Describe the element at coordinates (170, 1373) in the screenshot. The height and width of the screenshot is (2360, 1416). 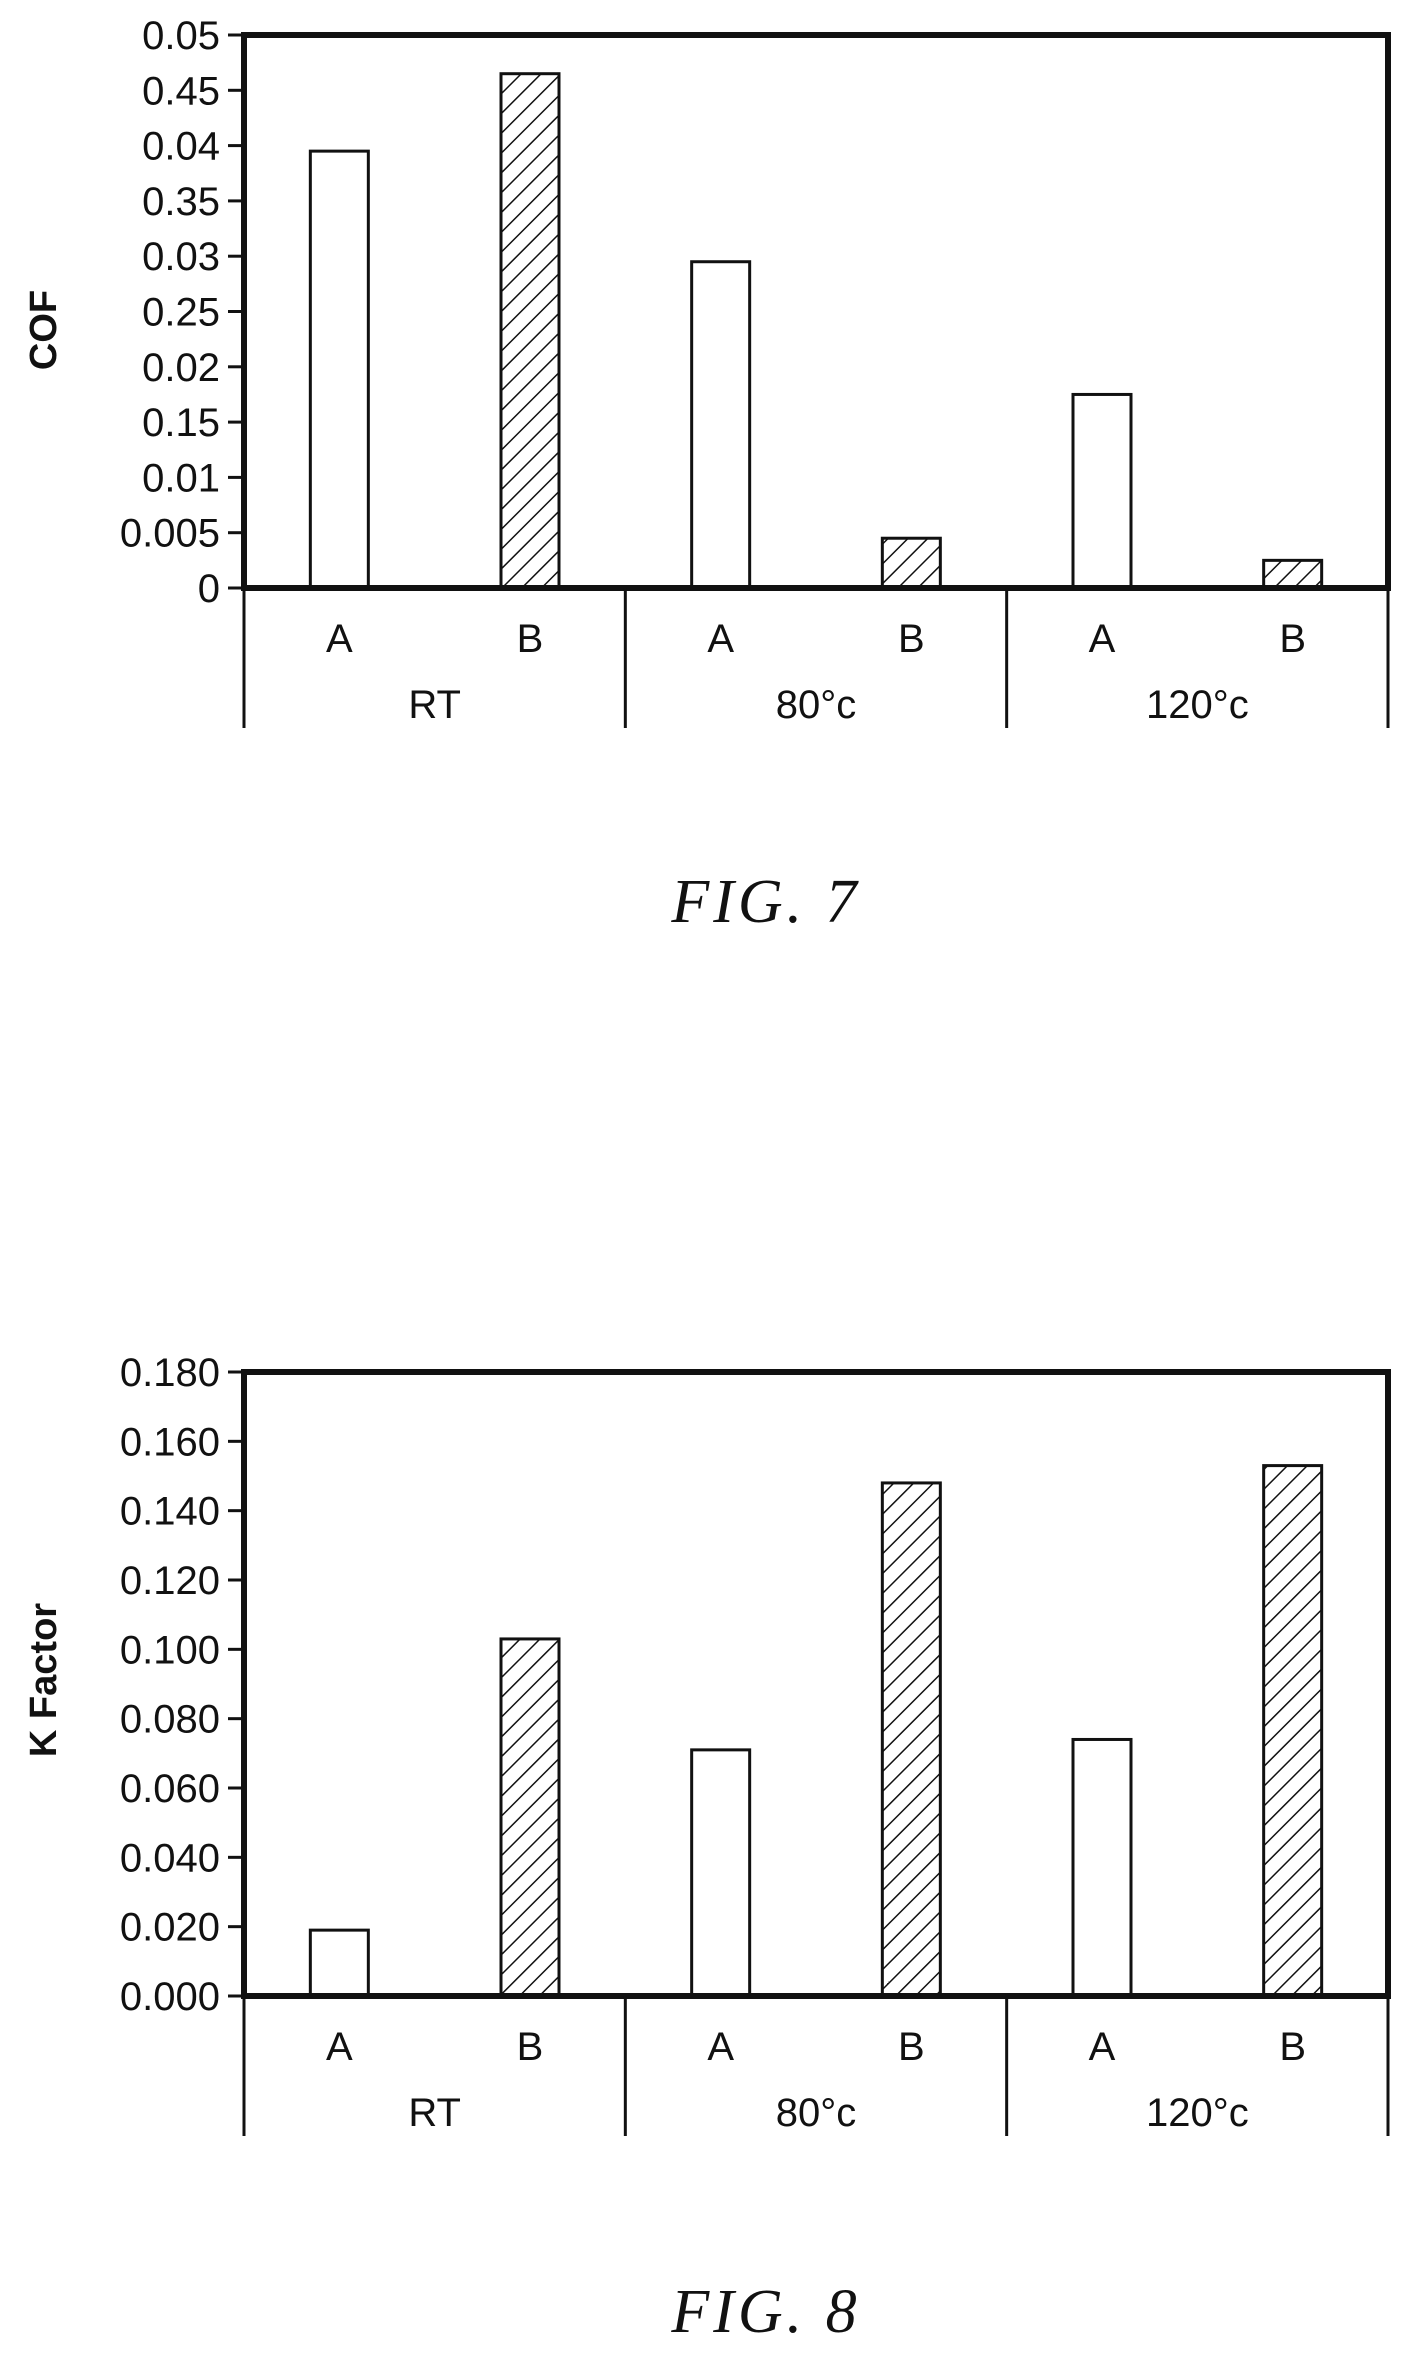
I see `y-tick-label: 0.180` at that location.